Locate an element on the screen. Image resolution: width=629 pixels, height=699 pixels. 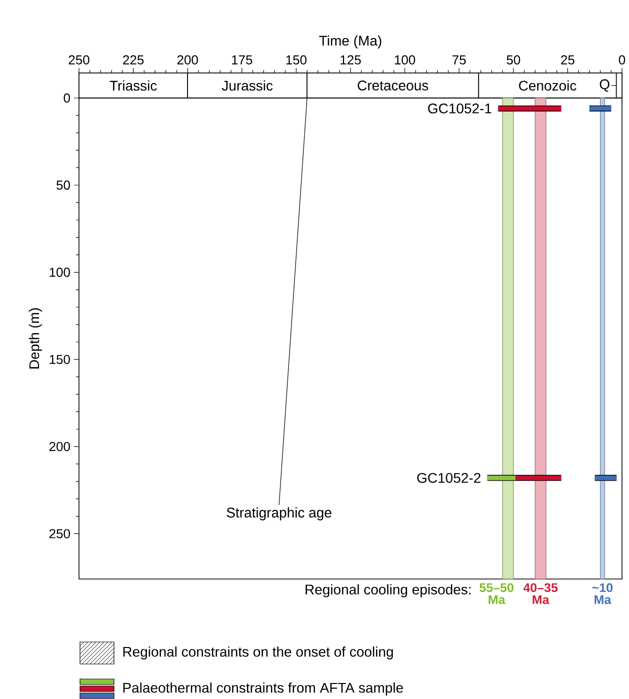
x-tick-label: 100 is located at coordinates (405, 59).